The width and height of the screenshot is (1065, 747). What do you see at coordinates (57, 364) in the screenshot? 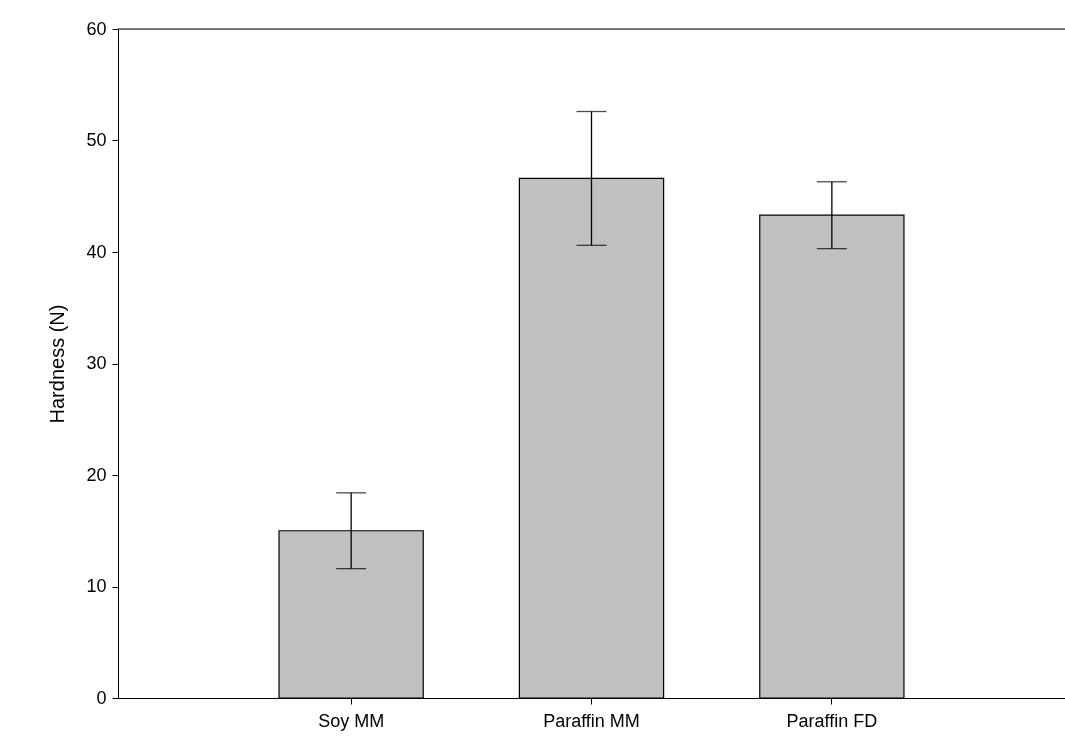
I see `y-axis-title: Hardness (N)` at bounding box center [57, 364].